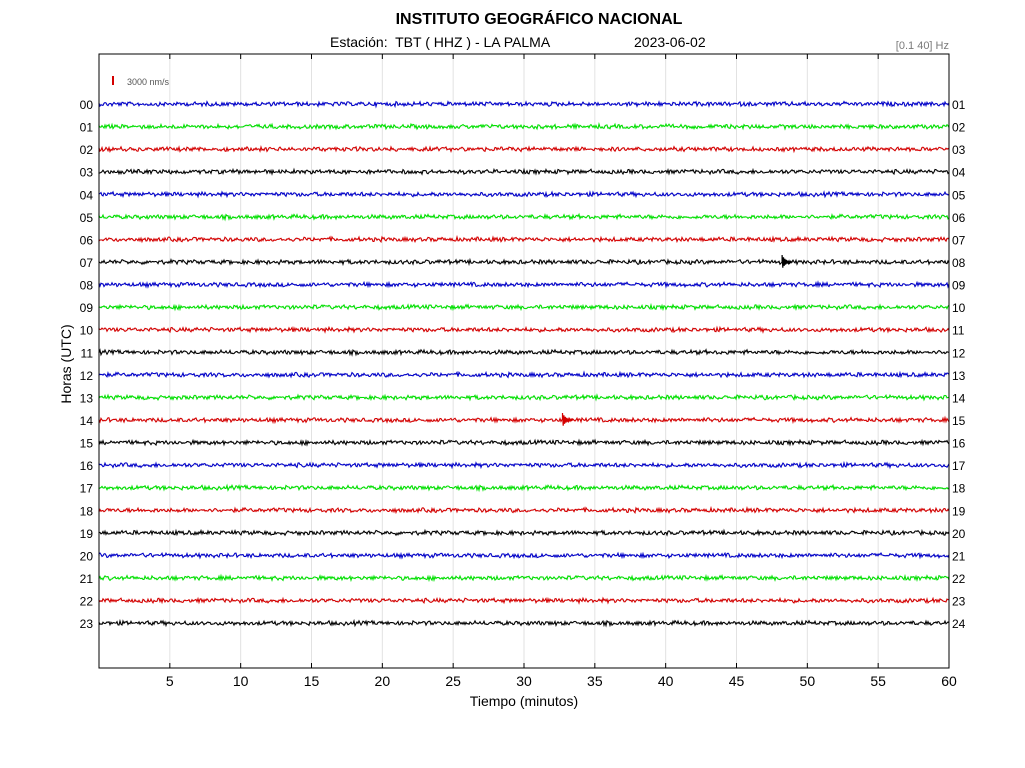 The image size is (1025, 768). Describe the element at coordinates (959, 150) in the screenshot. I see `hour-label-right: 03` at that location.